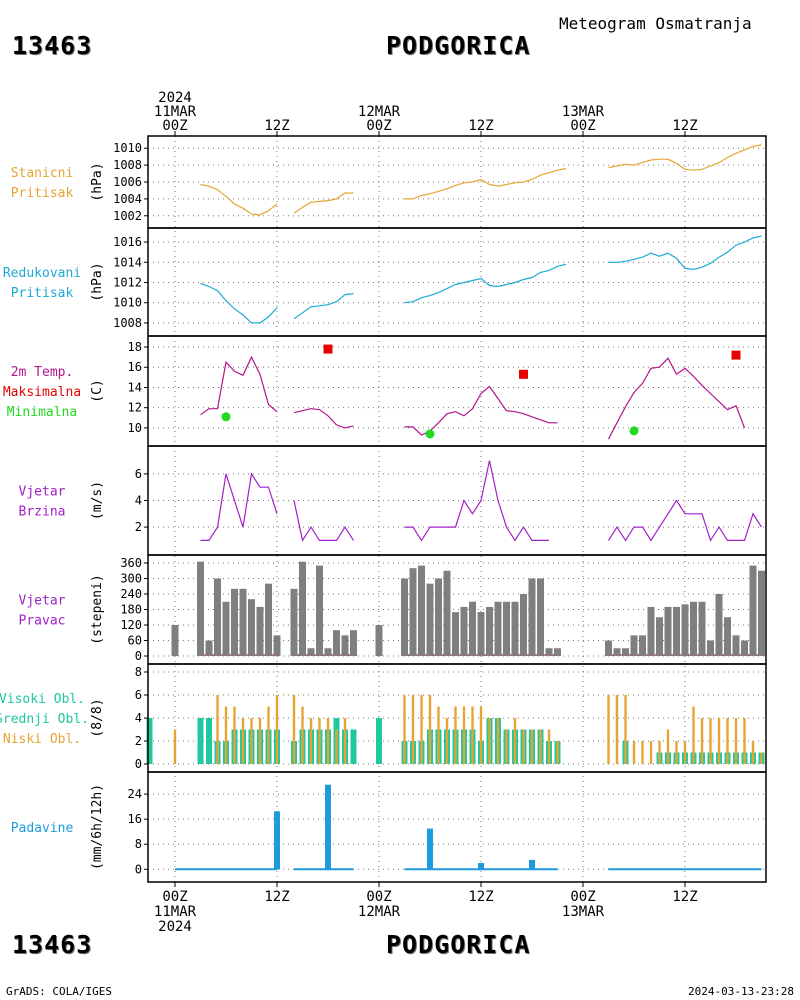  Describe the element at coordinates (42, 492) in the screenshot. I see `panel-label-line: Vjetar` at that location.